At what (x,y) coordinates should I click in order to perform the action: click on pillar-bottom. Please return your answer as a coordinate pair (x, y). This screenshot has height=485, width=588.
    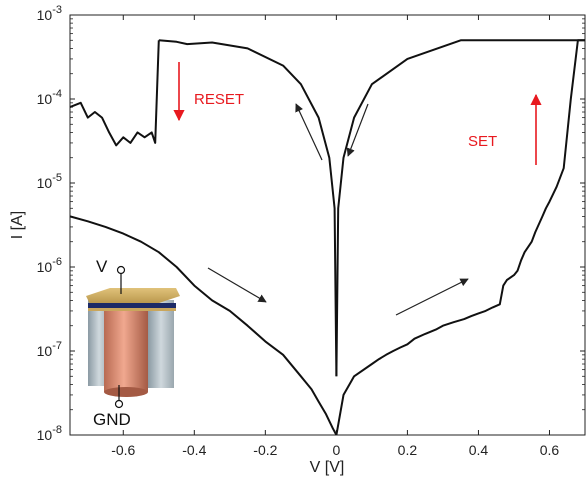
    Looking at the image, I should click on (126, 392).